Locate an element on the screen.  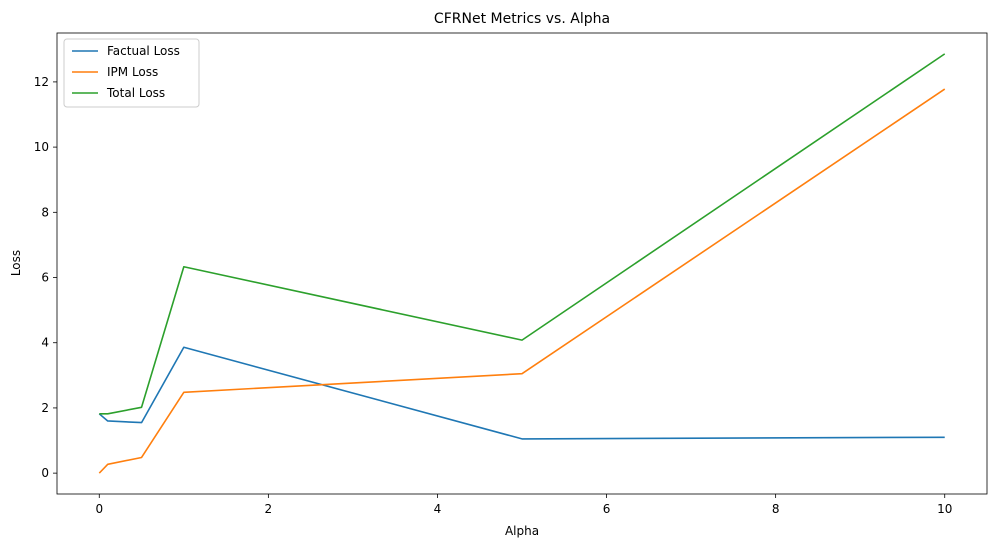
y-tick-label: 0 is located at coordinates (45, 473).